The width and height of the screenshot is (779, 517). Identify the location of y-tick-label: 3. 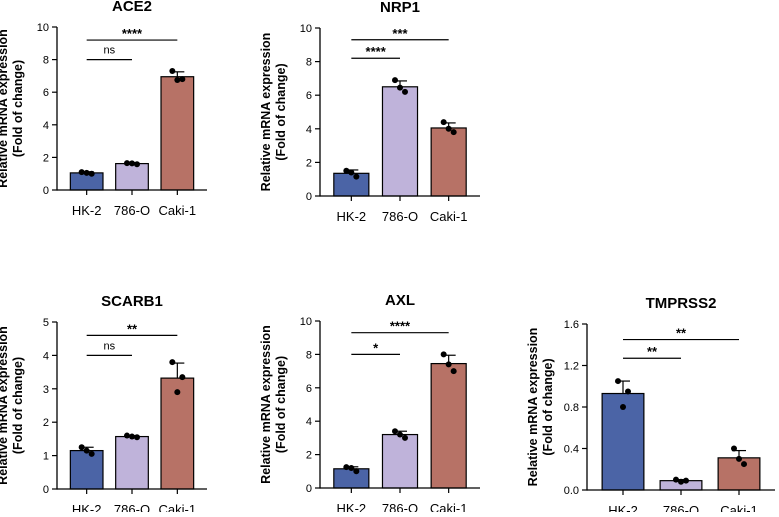
(46, 390).